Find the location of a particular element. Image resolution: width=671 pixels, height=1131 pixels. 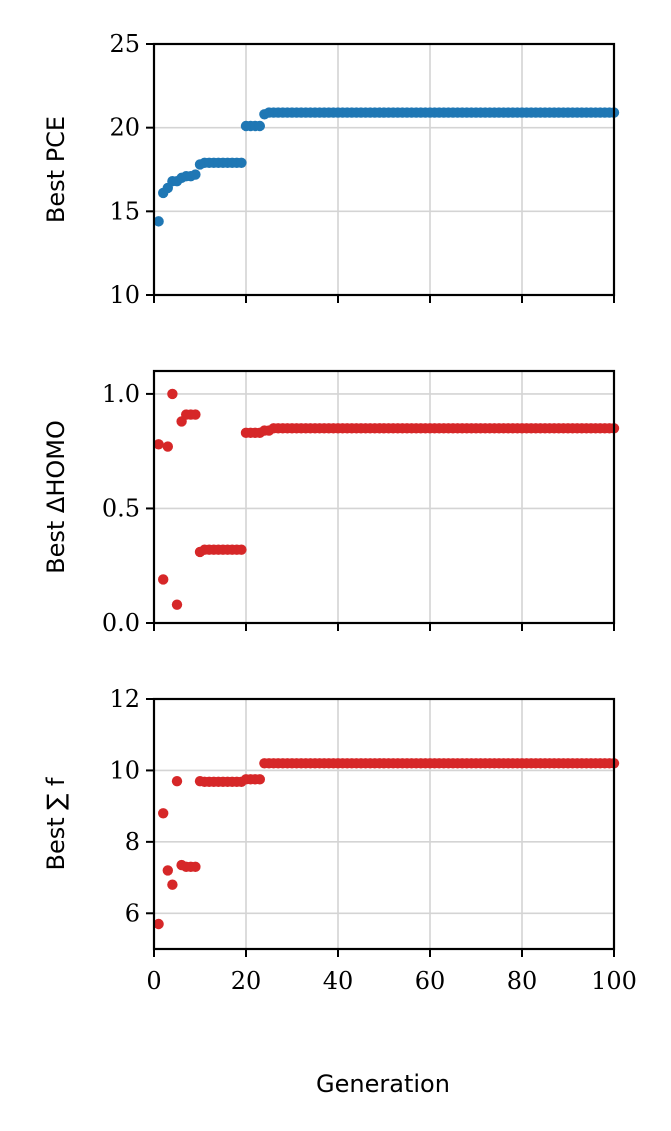

x-tick-label: 100 is located at coordinates (614, 981).